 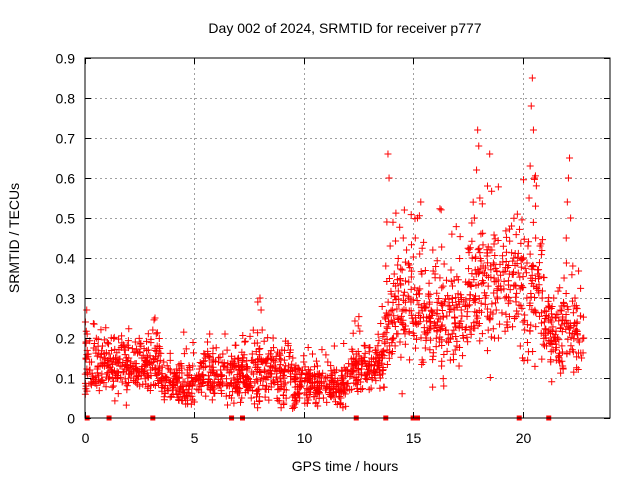 I want to click on y-tick-label: 0.6, so click(x=66, y=179).